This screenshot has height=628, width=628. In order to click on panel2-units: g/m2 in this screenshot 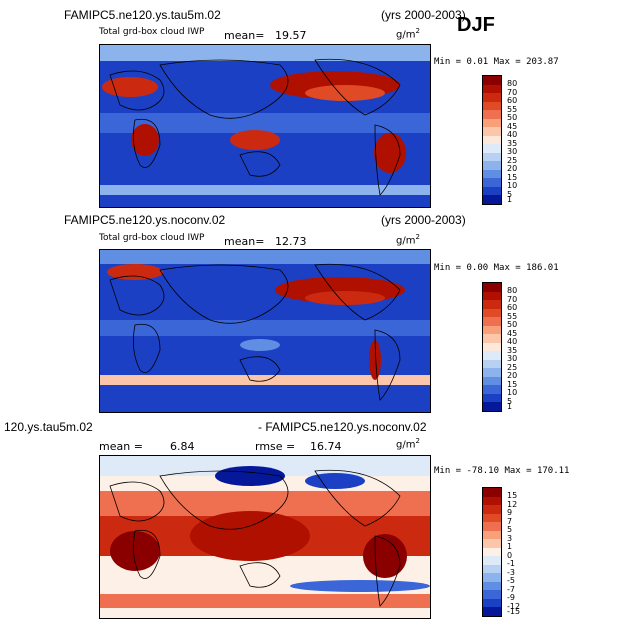, I will do `click(408, 240)`.